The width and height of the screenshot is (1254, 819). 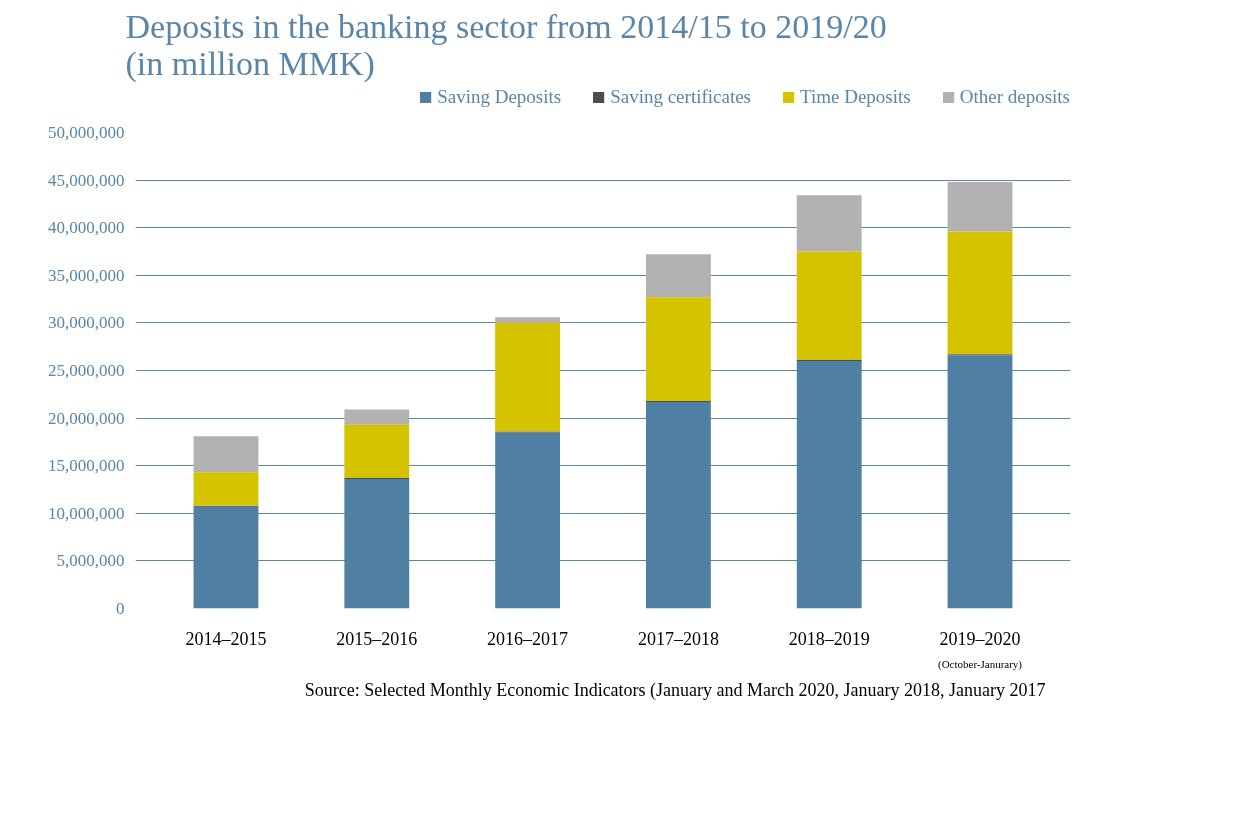 I want to click on y-tick-label: 5,000,000, so click(x=90, y=561).